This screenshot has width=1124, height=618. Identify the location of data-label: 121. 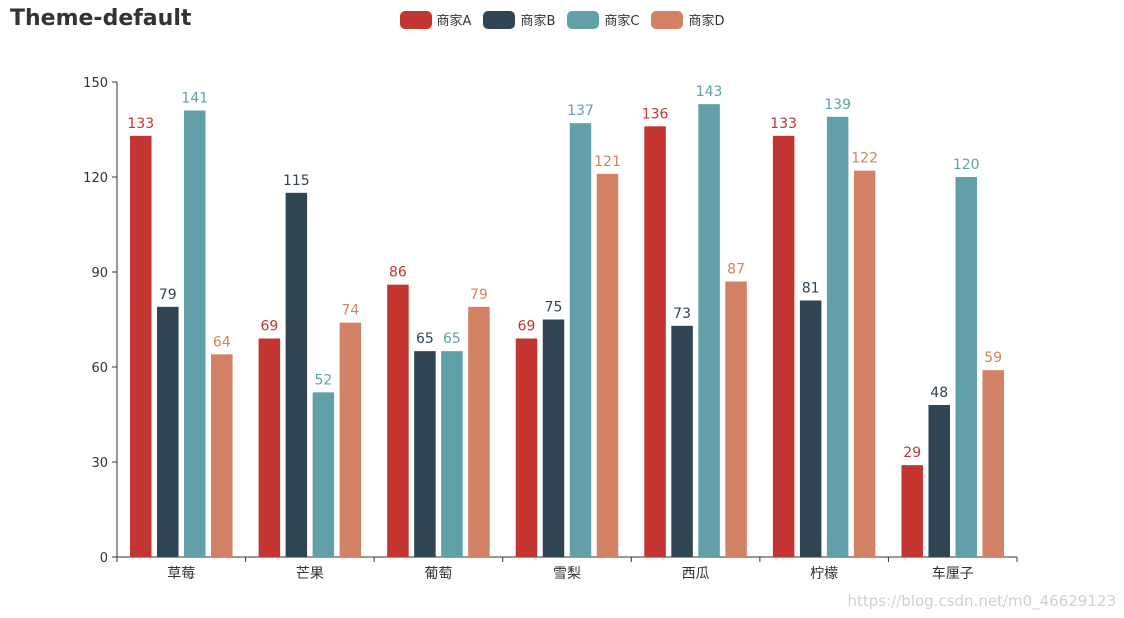
(607, 162).